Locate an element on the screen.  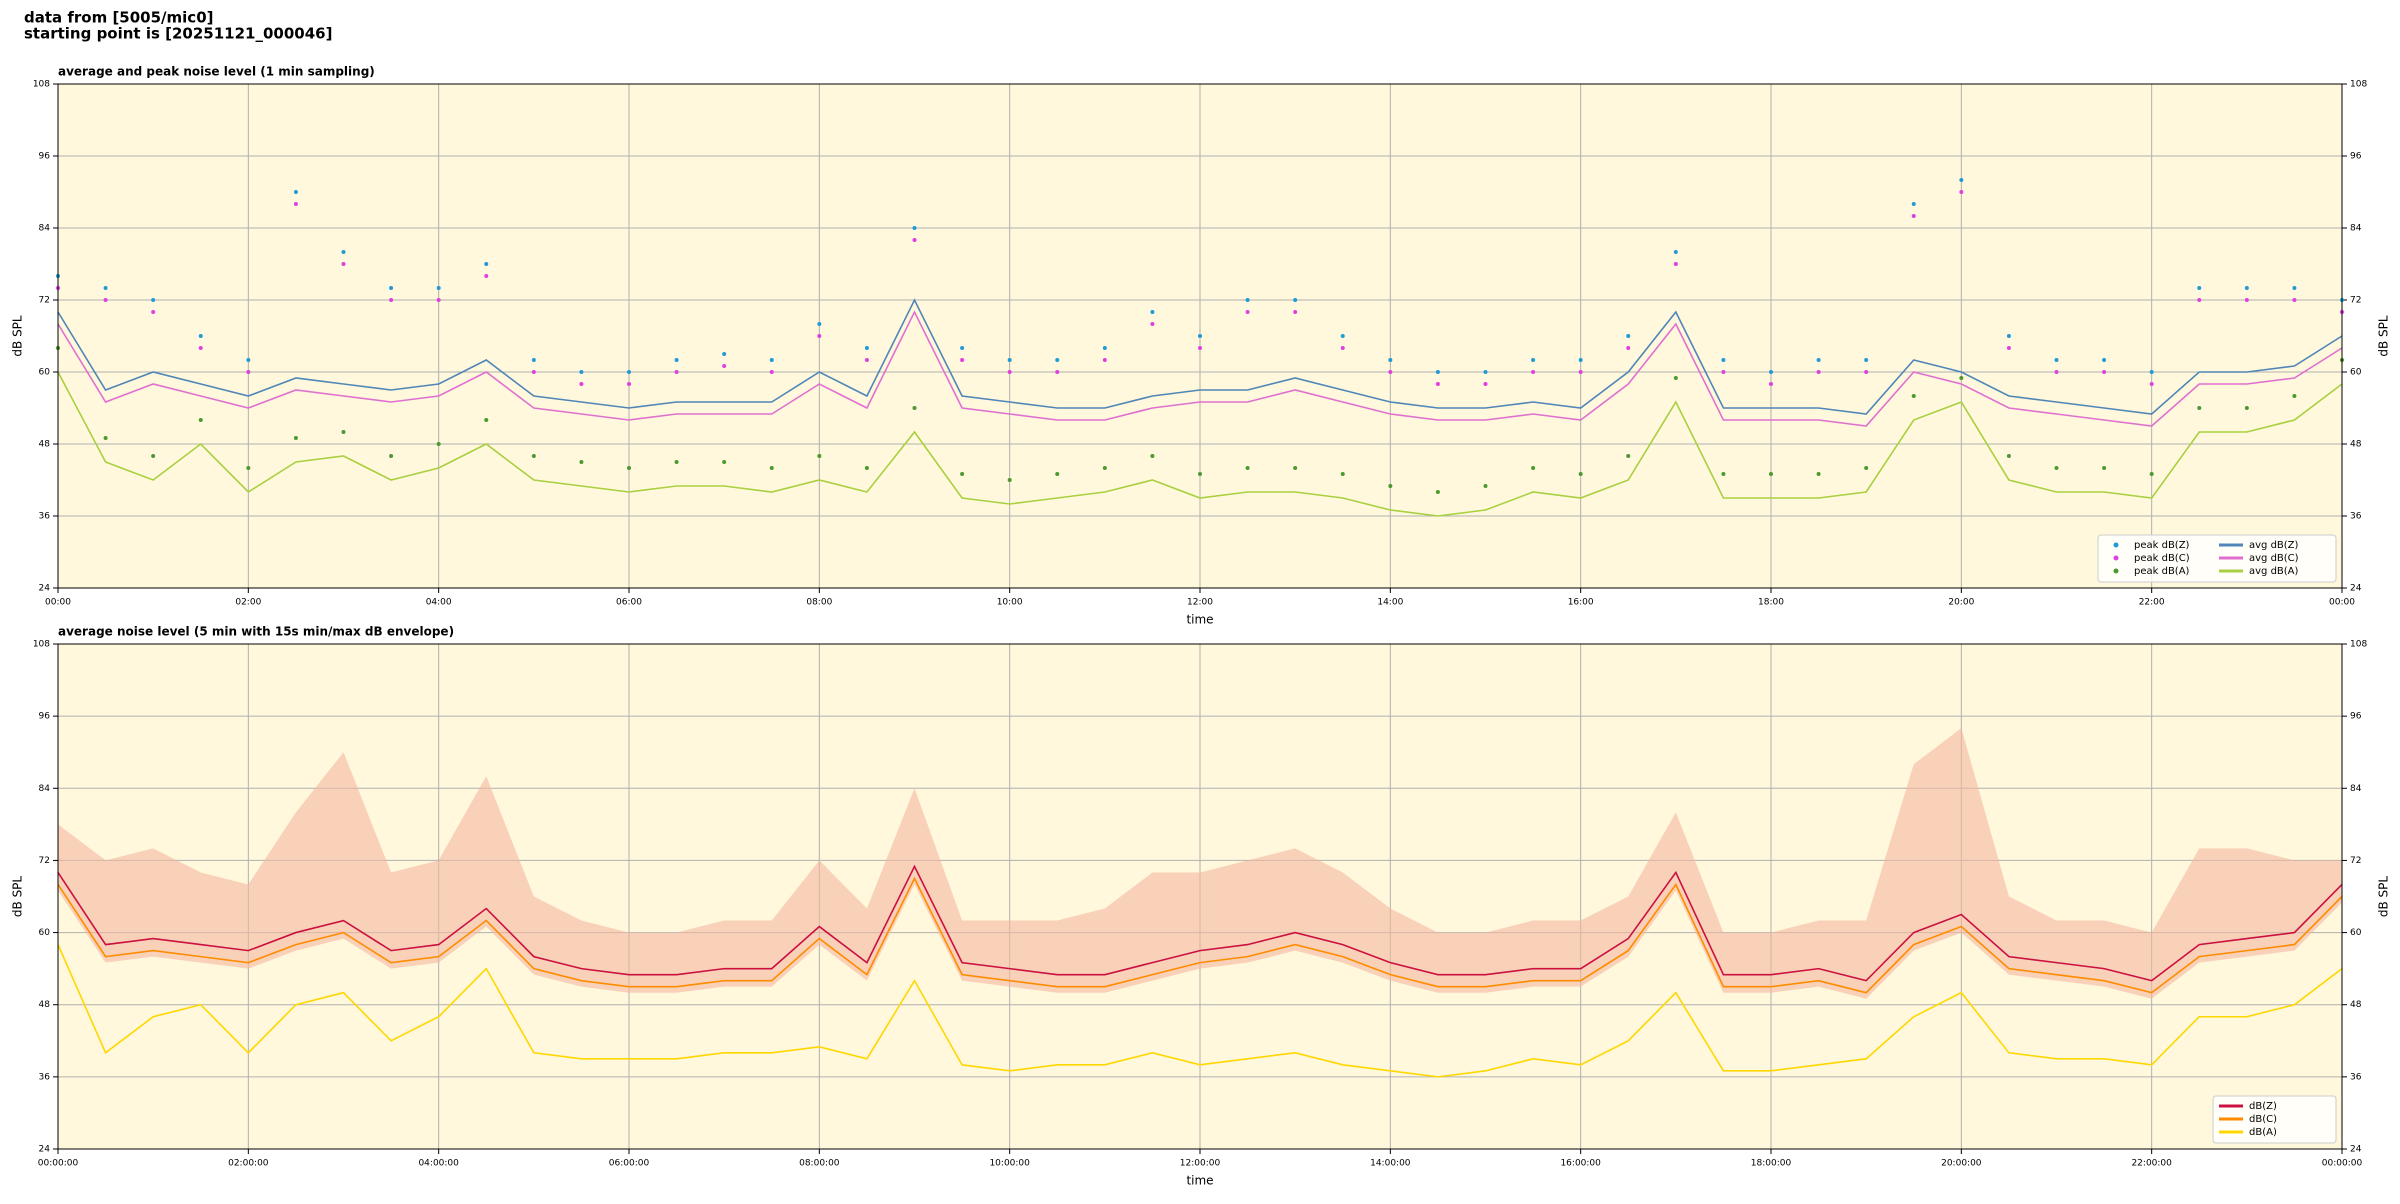
legend-label: peak dB(A) is located at coordinates (2162, 571).